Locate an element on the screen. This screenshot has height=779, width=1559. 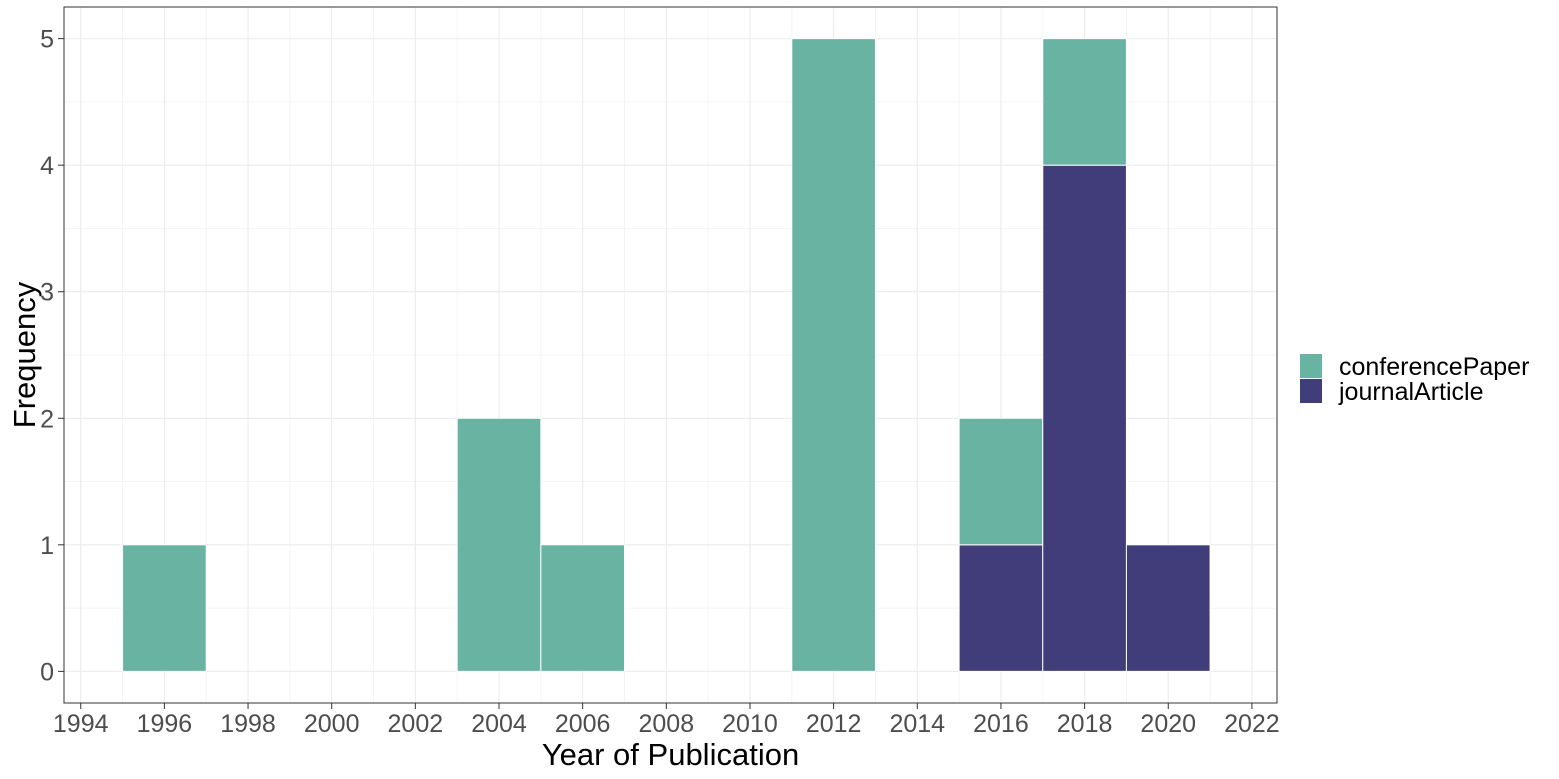
bar-conferencePaper-2006 is located at coordinates (582, 608).